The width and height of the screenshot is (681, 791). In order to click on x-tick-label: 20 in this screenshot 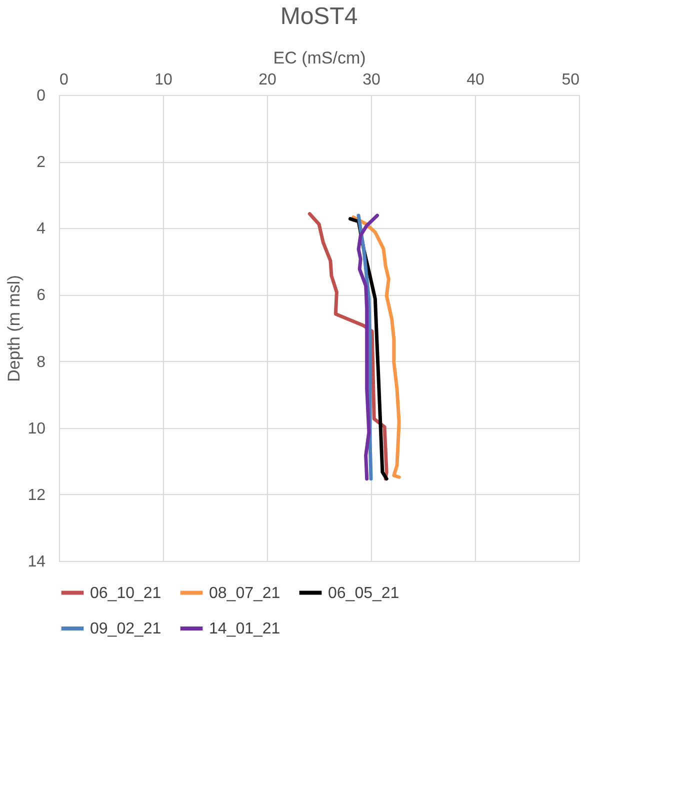, I will do `click(267, 80)`.